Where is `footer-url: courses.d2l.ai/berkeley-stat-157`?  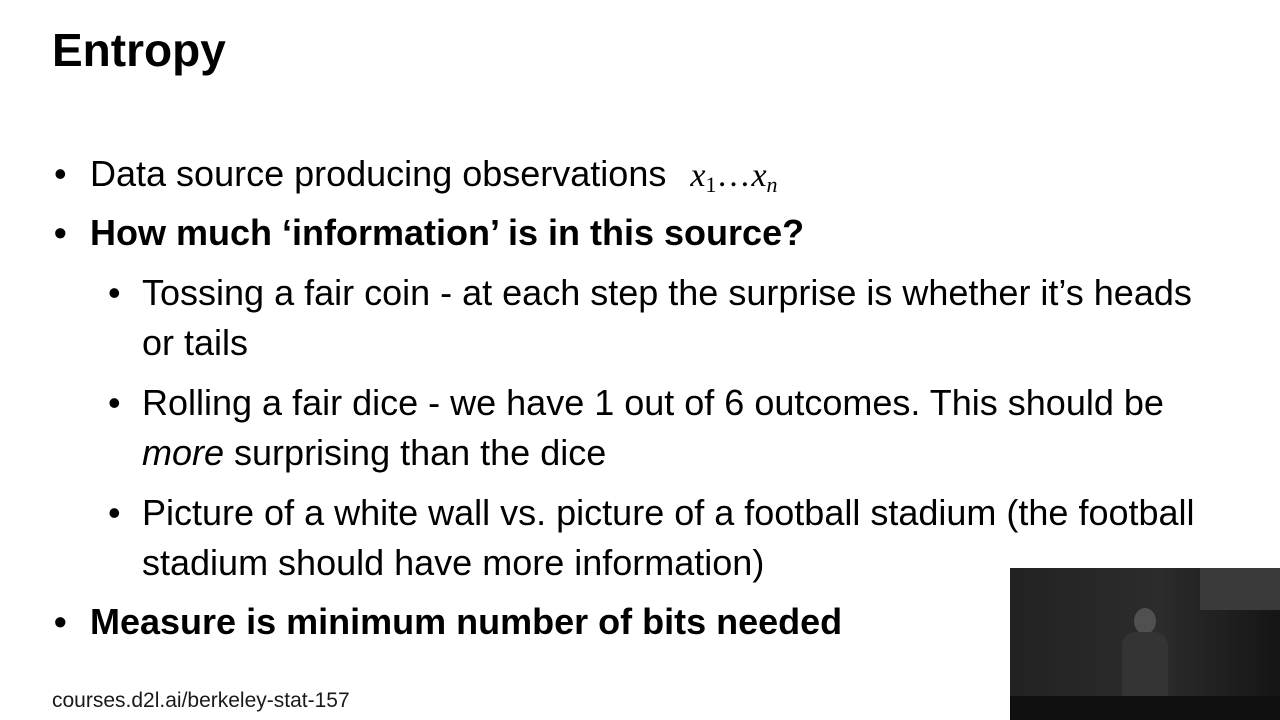 footer-url: courses.d2l.ai/berkeley-stat-157 is located at coordinates (201, 700).